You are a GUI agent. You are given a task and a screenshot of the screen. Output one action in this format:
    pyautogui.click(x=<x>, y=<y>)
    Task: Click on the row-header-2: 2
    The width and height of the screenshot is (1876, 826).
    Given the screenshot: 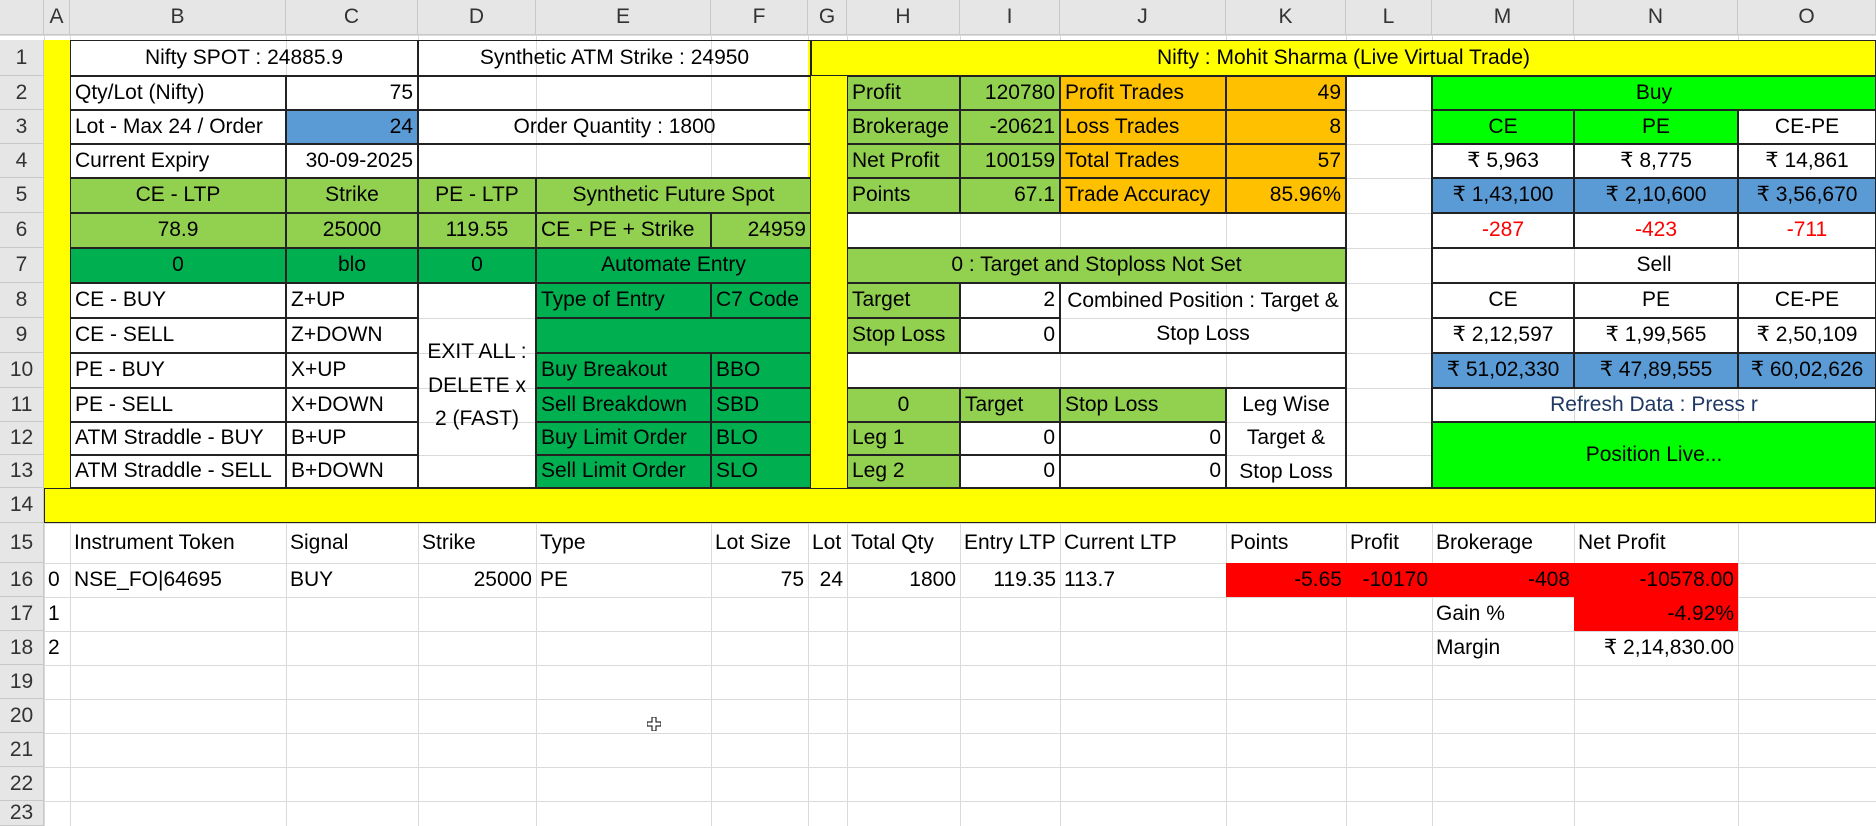 What is the action you would take?
    pyautogui.click(x=22, y=93)
    